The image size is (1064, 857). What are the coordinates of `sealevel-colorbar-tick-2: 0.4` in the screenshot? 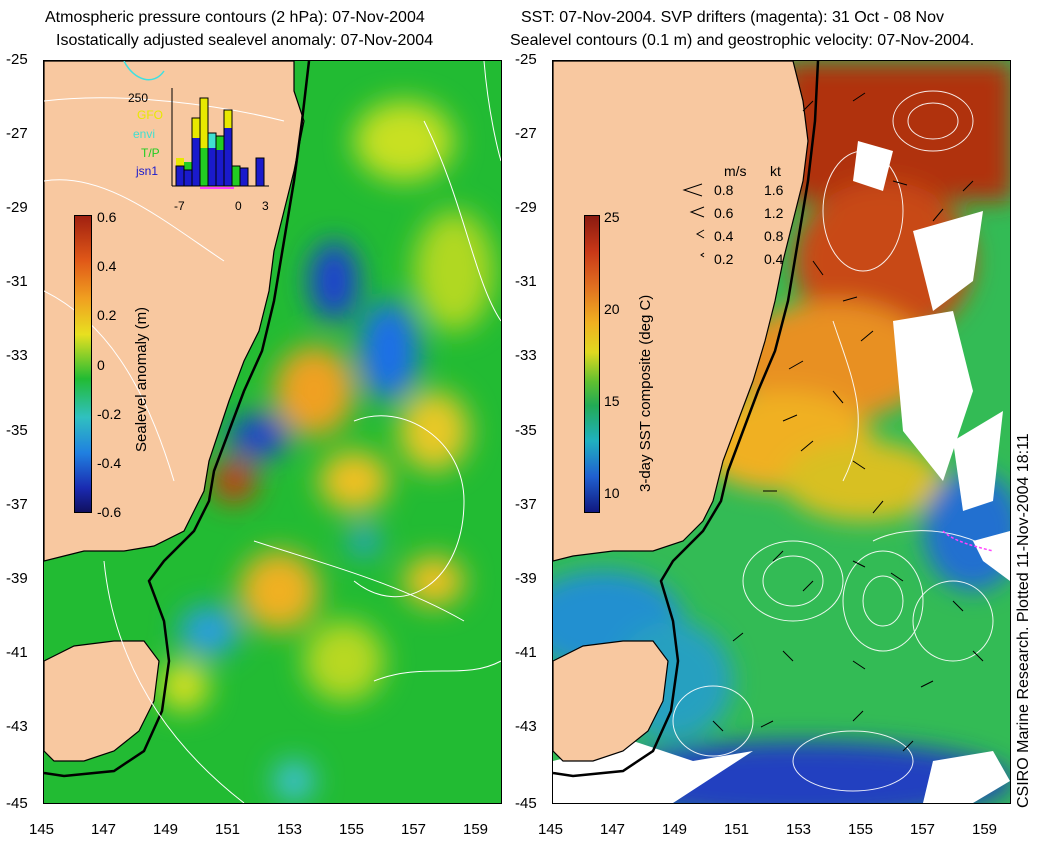 It's located at (107, 266).